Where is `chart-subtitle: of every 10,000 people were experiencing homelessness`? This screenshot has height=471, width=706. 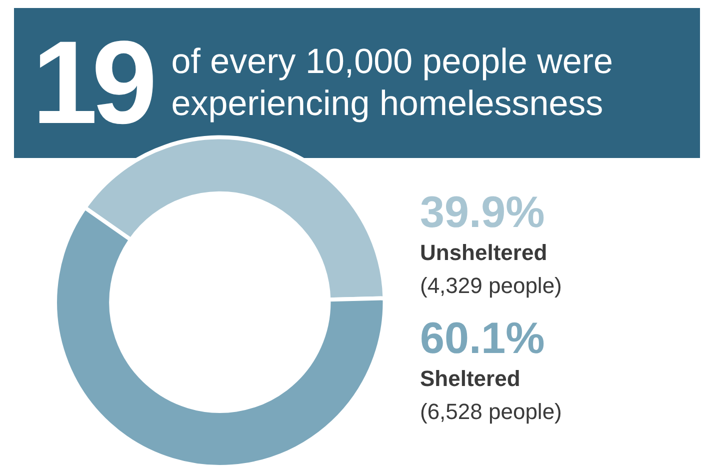 chart-subtitle: of every 10,000 people were experiencing homelessness is located at coordinates (392, 83).